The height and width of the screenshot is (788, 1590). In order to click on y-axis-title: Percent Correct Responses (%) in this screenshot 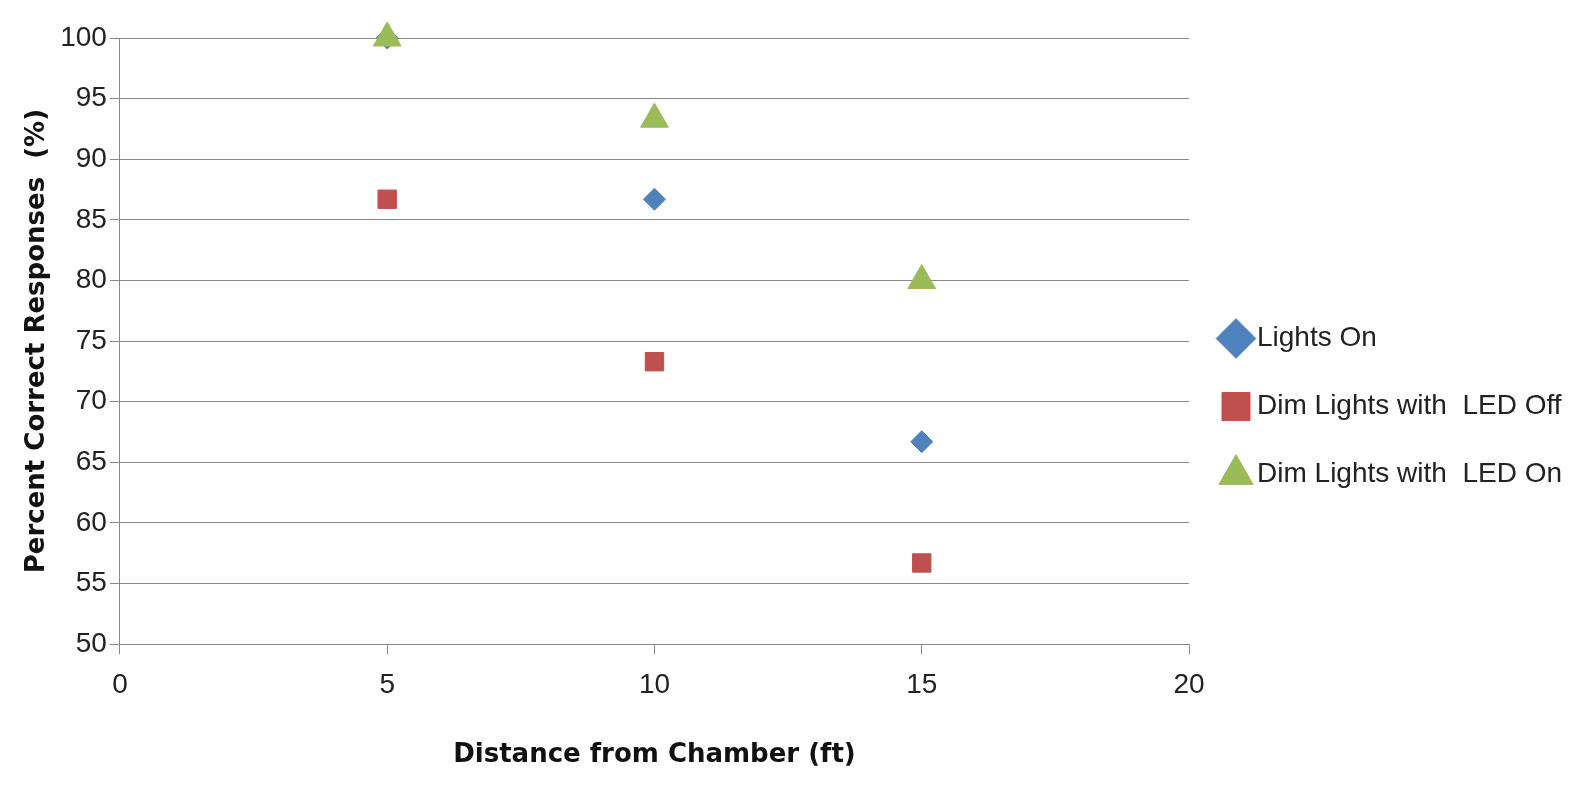, I will do `click(35, 341)`.